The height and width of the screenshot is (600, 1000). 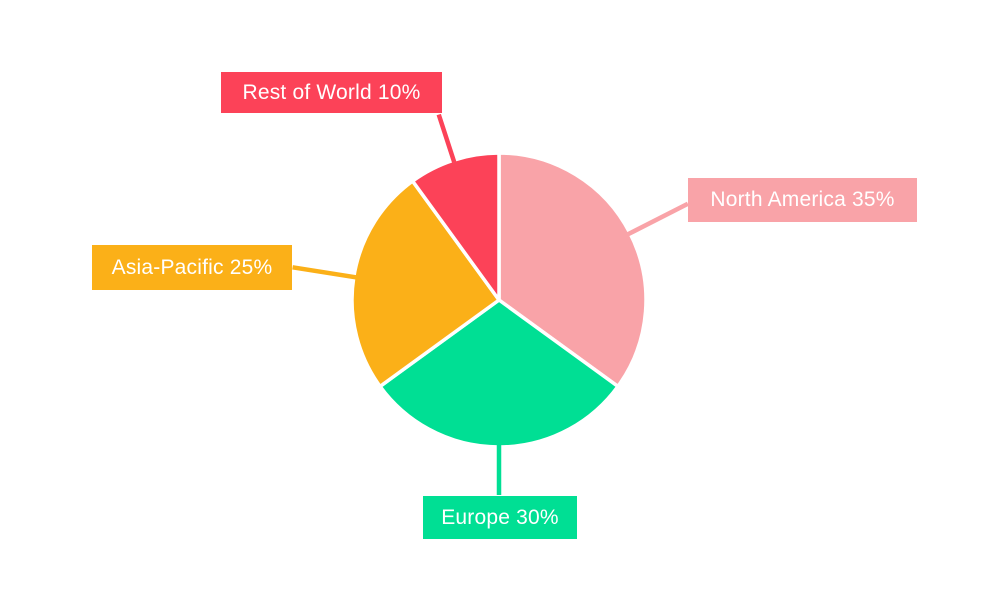 I want to click on slice-callout-asia-pacific: Asia-Pacific 25%, so click(x=192, y=267).